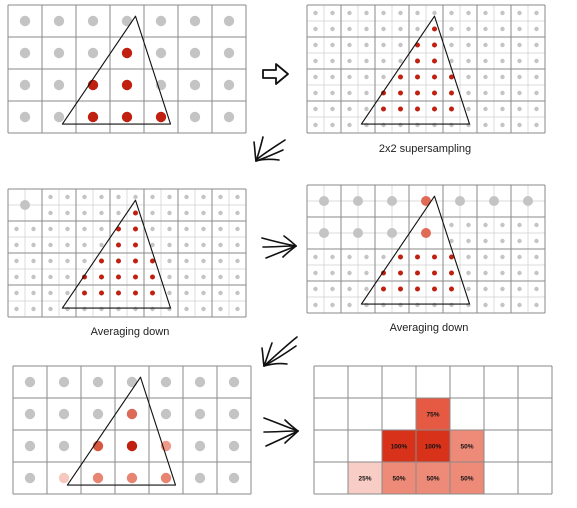 The image size is (577, 508). Describe the element at coordinates (116, 70) in the screenshot. I see `triangle-outline` at that location.